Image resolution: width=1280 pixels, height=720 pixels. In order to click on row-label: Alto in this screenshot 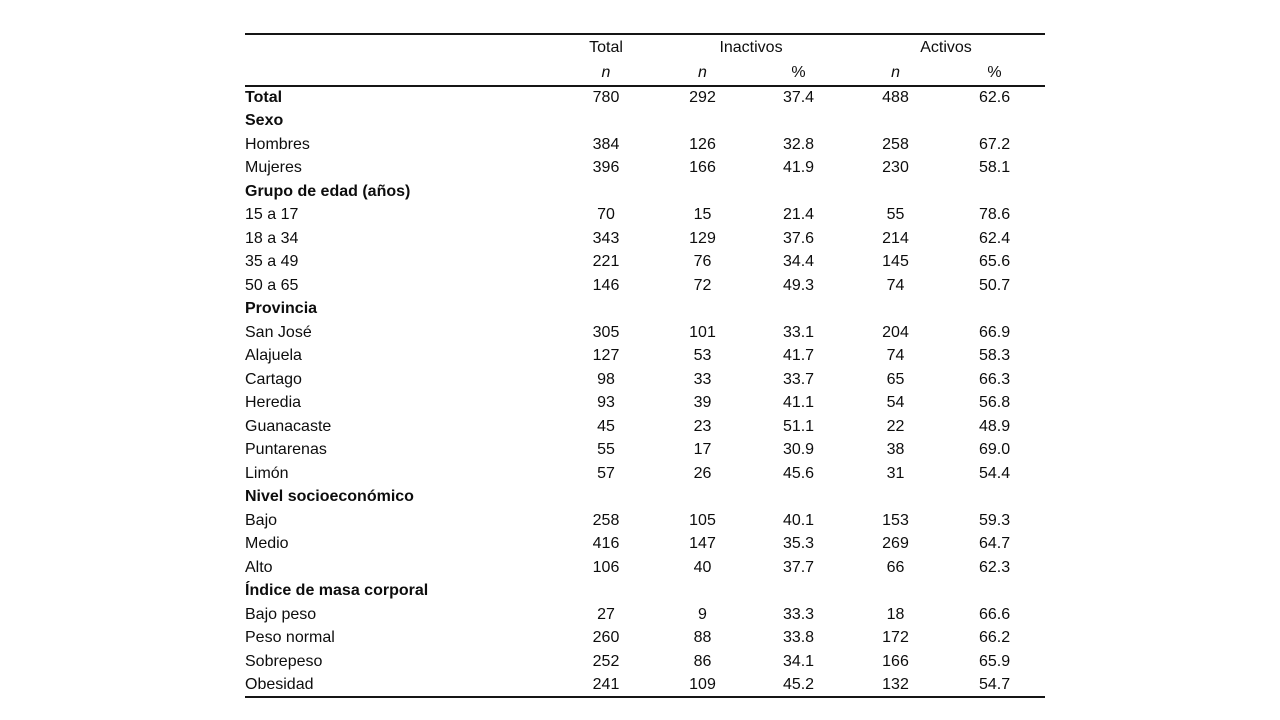, I will do `click(259, 567)`.